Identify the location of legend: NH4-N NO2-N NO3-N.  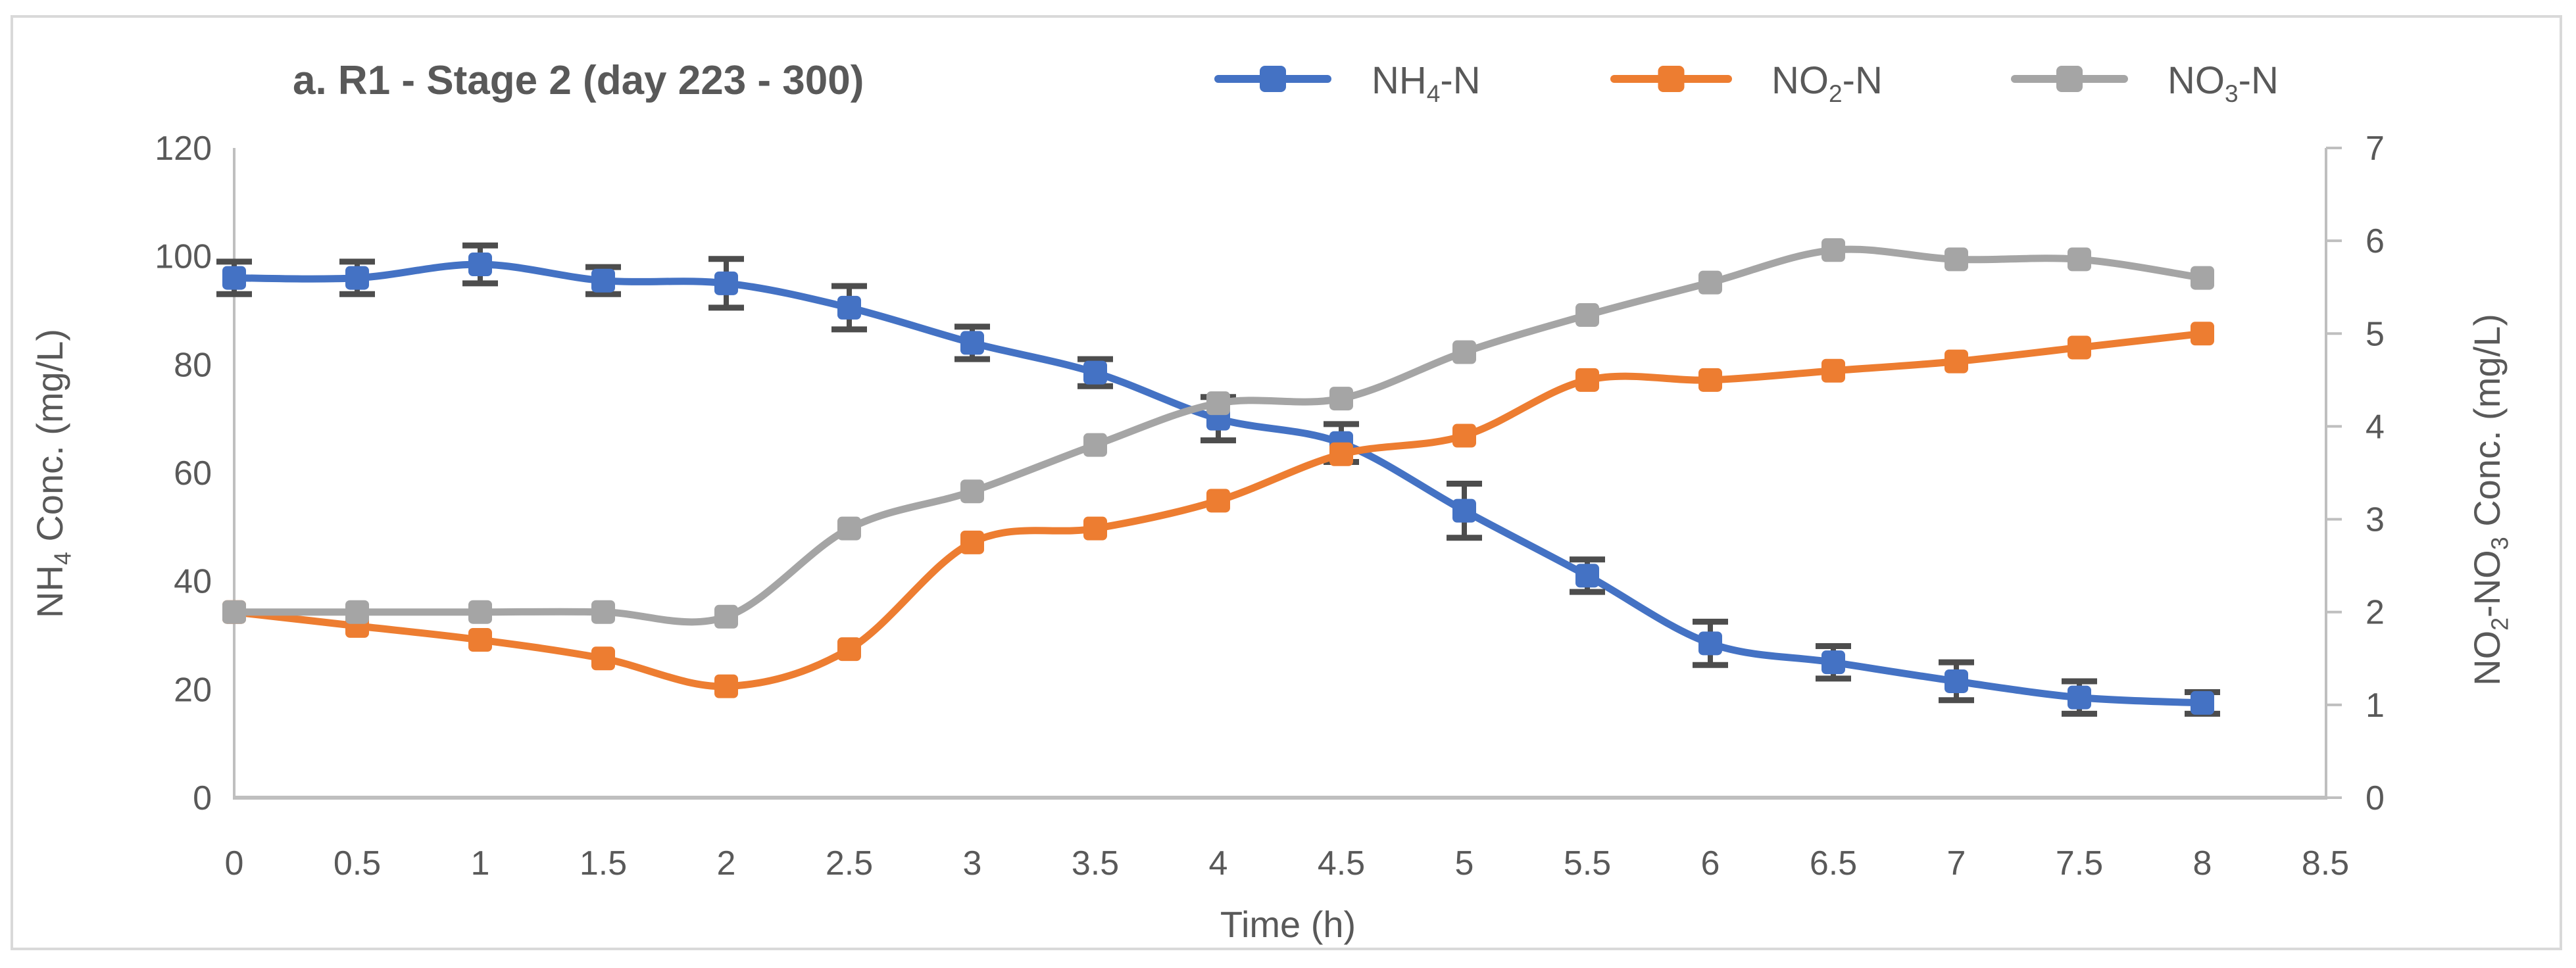
(1746, 83).